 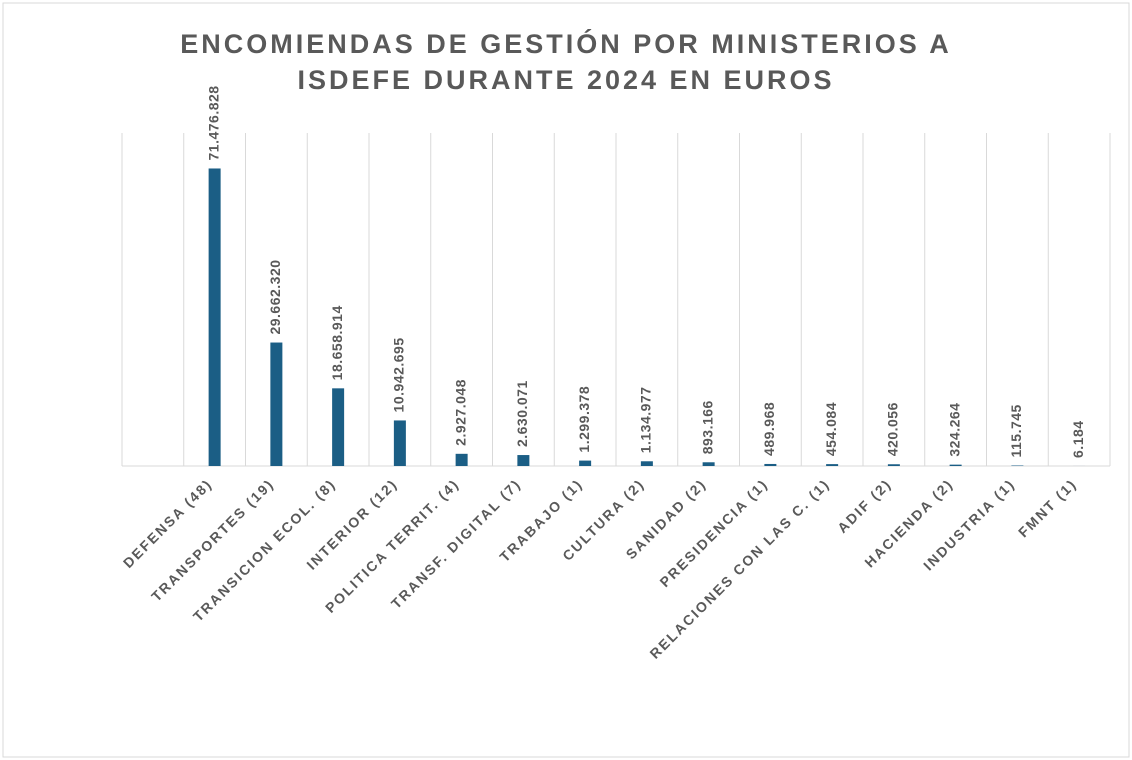 What do you see at coordinates (460, 412) in the screenshot?
I see `data-label: 2.927.048` at bounding box center [460, 412].